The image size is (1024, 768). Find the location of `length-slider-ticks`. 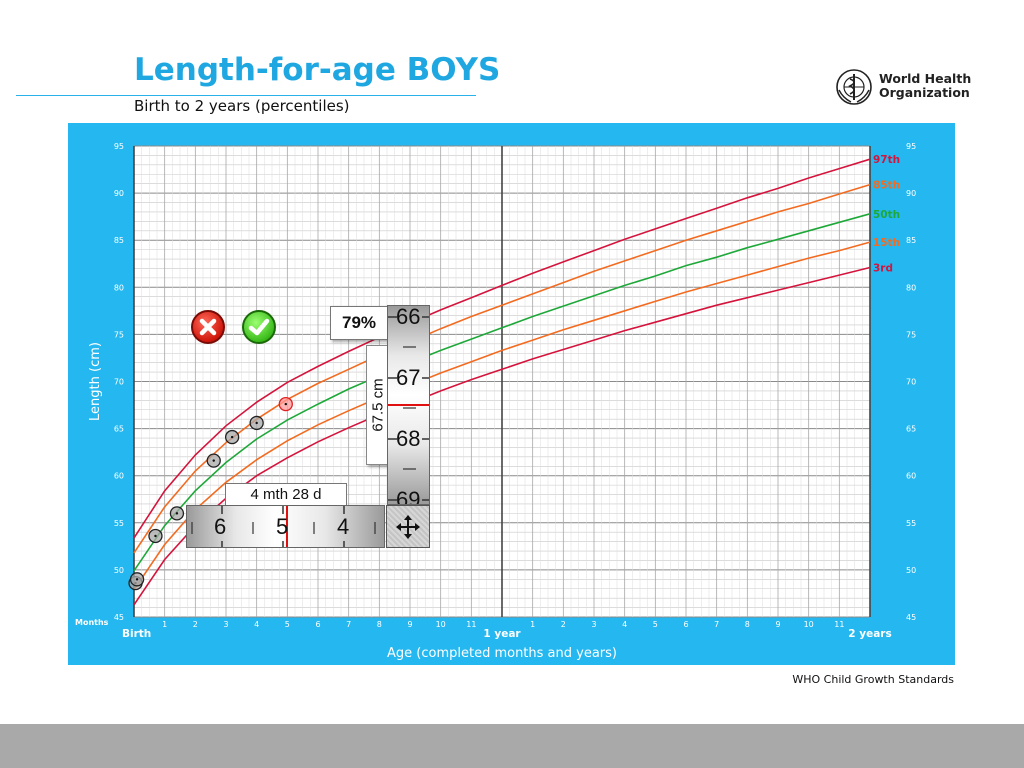

length-slider-ticks is located at coordinates (408, 408).